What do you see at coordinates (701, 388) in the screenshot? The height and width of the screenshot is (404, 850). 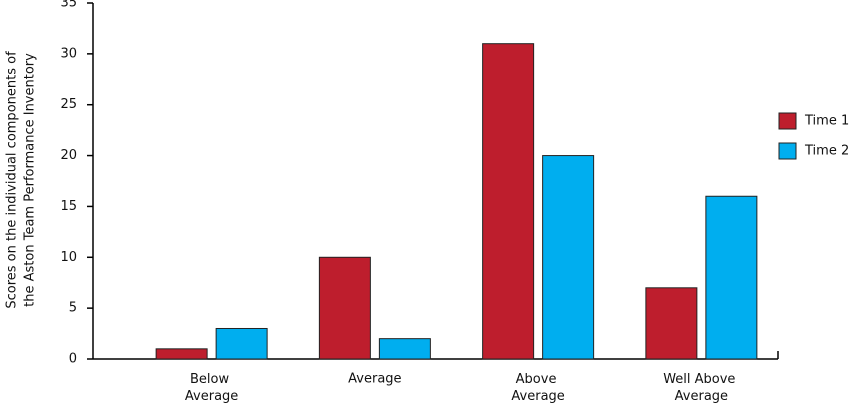 I see `x-tick-label: Well Above Average` at bounding box center [701, 388].